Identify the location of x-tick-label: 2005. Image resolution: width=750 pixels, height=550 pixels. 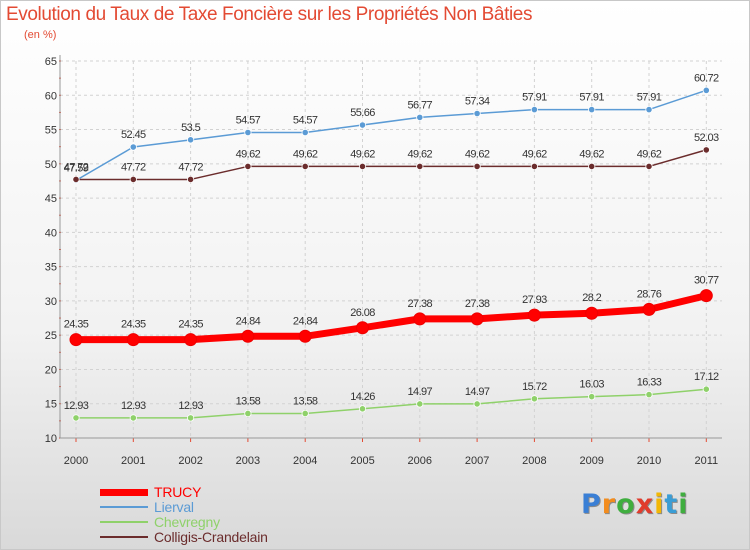
(362, 461).